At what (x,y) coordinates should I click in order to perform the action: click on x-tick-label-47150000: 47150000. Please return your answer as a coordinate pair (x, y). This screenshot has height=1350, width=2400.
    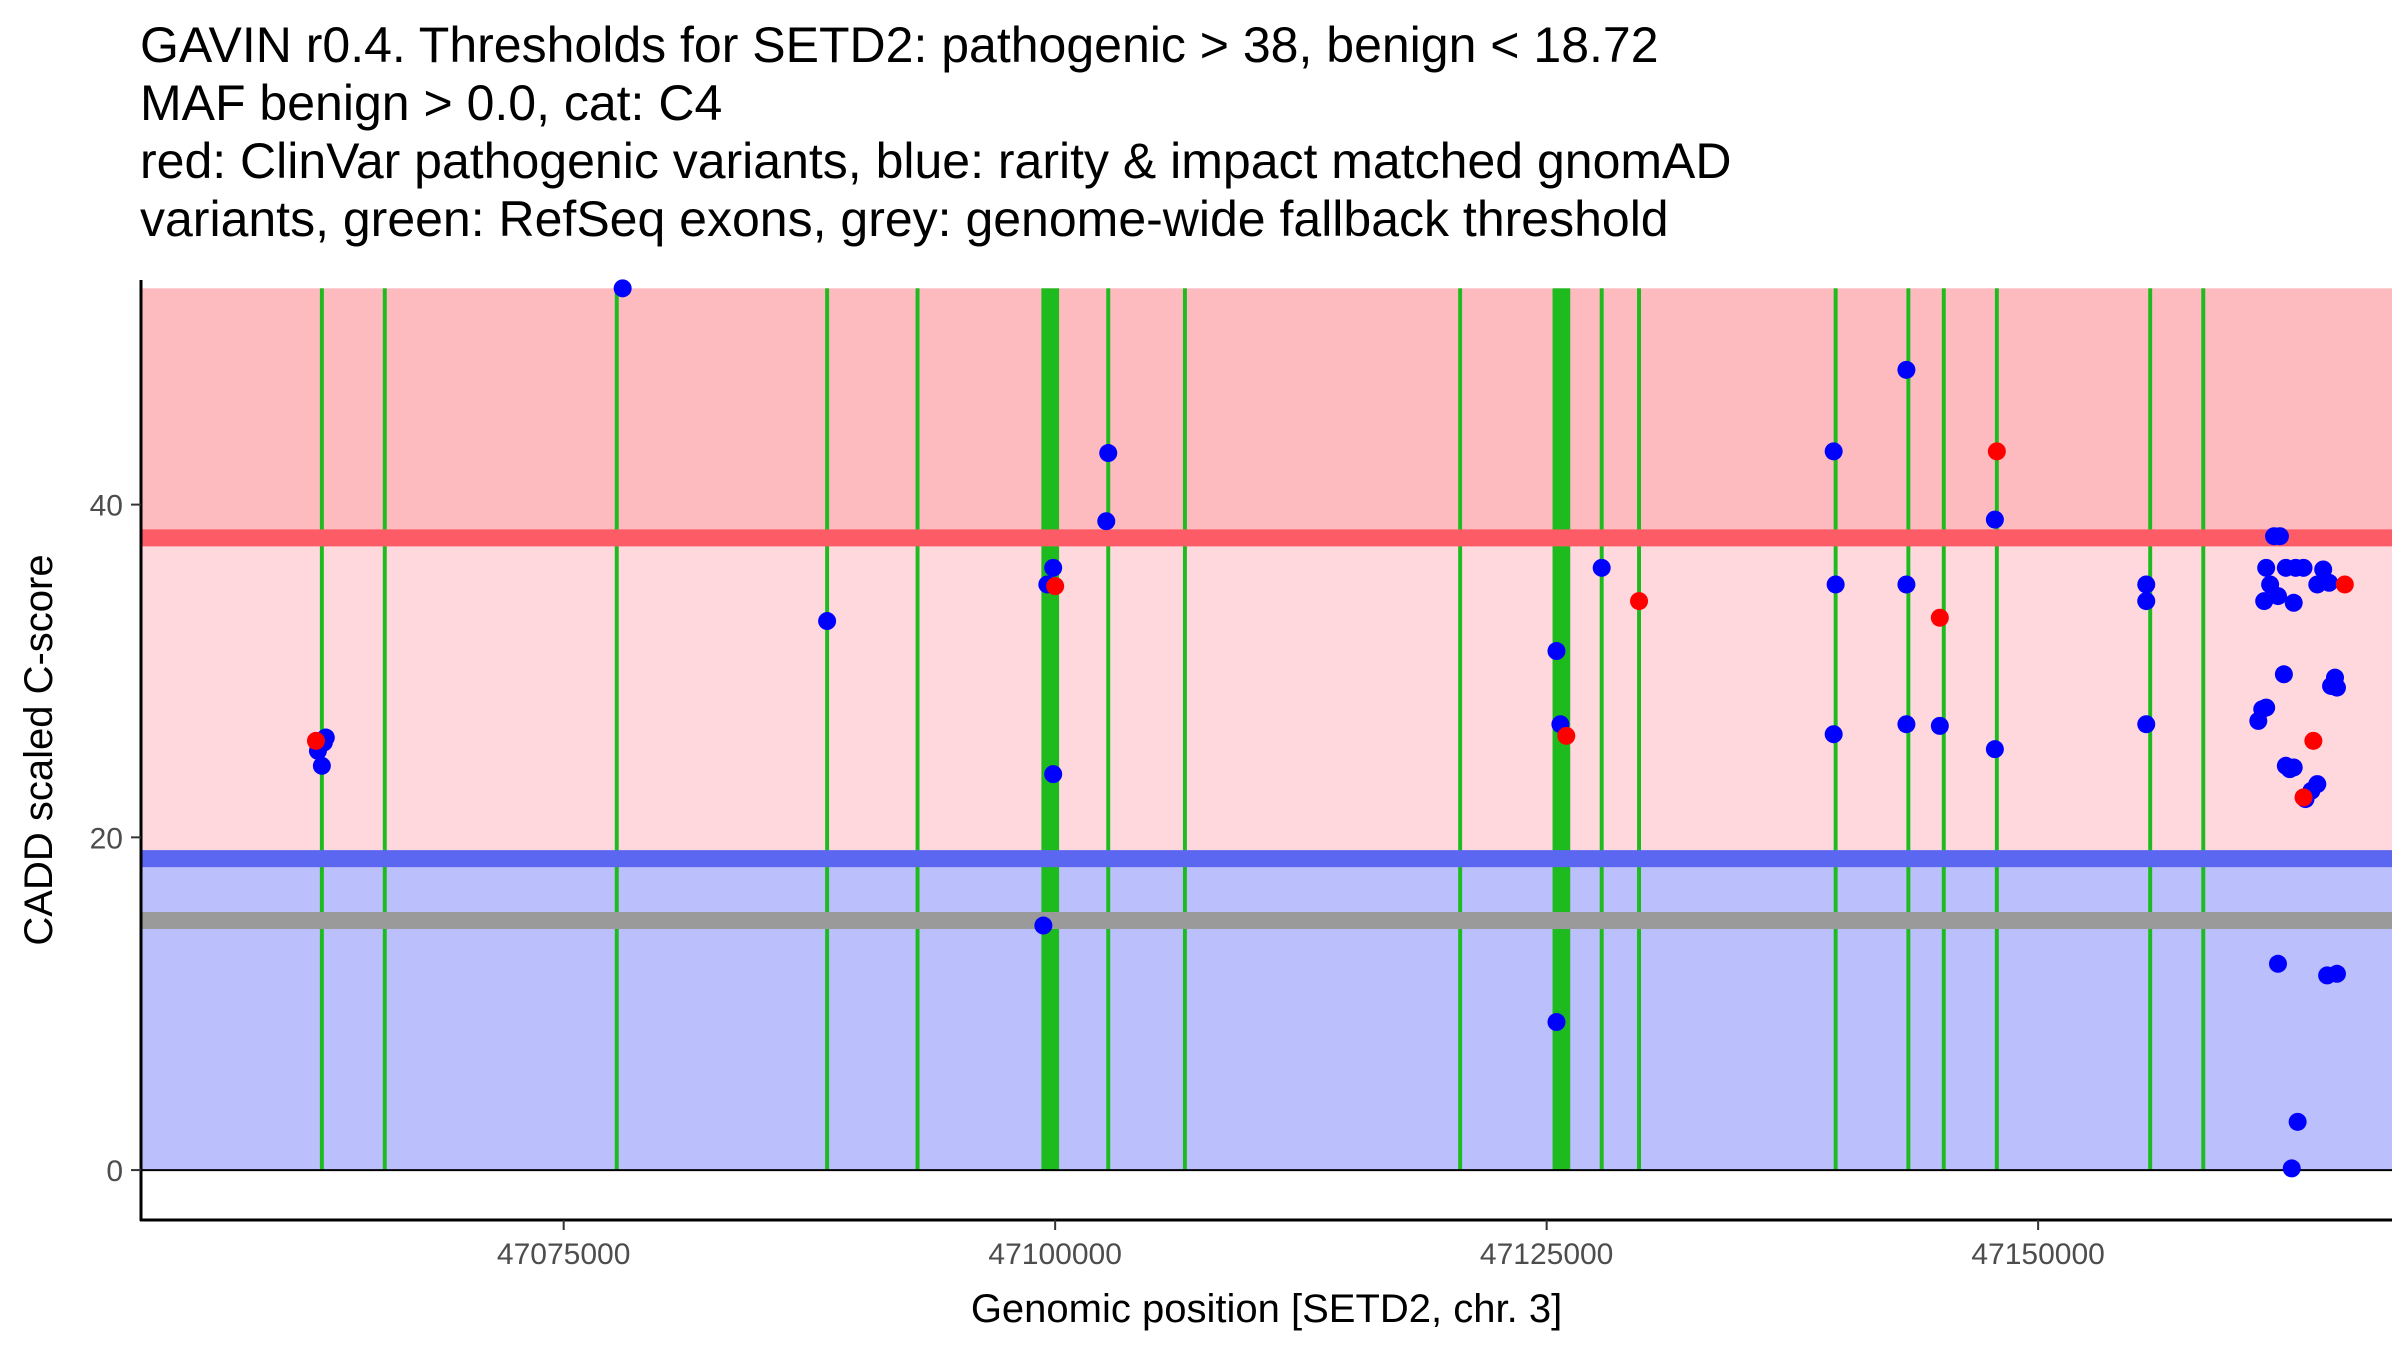
    Looking at the image, I should click on (2037, 1254).